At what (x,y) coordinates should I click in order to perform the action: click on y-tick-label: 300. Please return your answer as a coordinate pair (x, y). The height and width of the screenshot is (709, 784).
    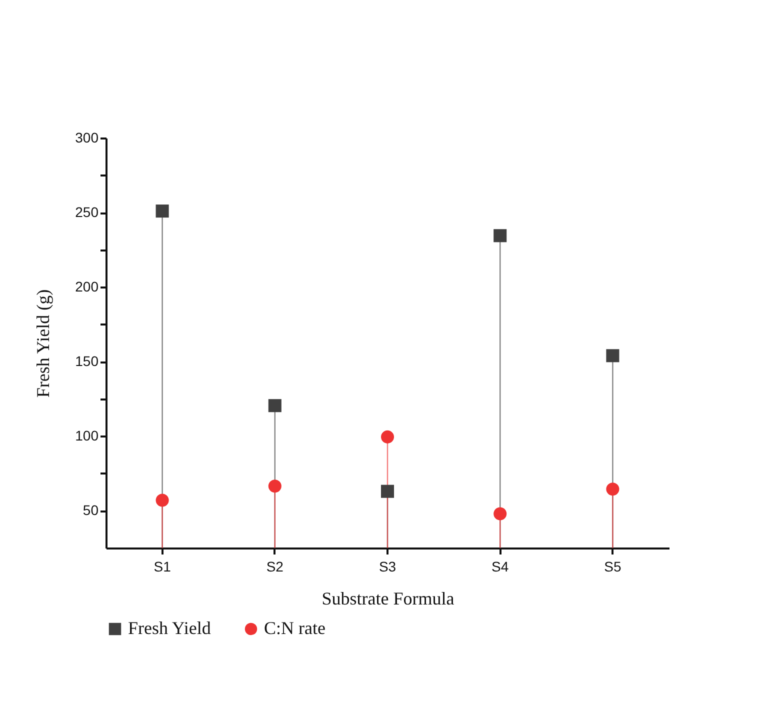
    Looking at the image, I should click on (87, 138).